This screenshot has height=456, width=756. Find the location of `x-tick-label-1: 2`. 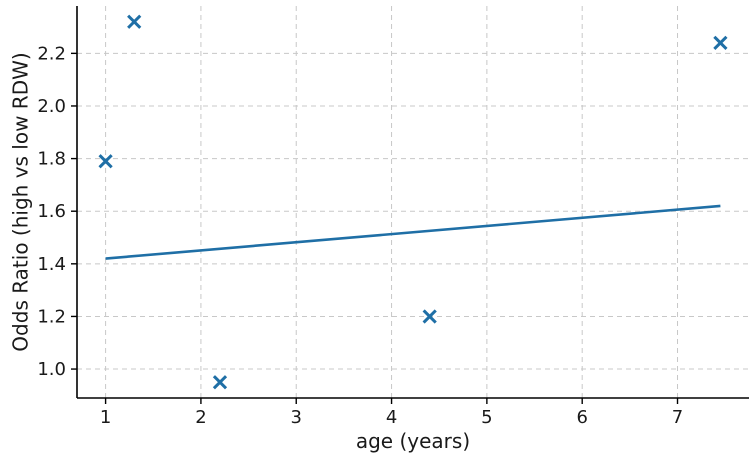

x-tick-label-1: 2 is located at coordinates (200, 417).